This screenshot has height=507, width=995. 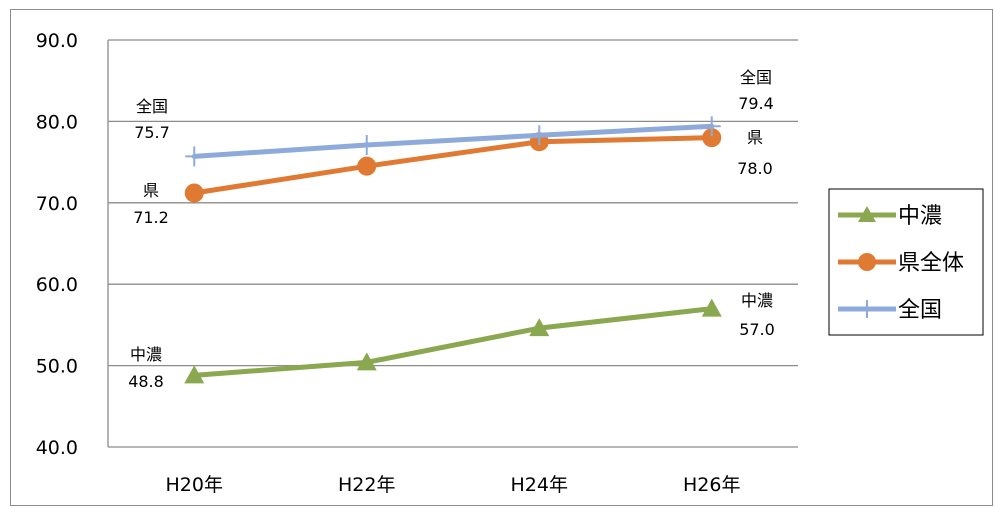 I want to click on annotation-ken-end-name: 県, so click(x=755, y=137).